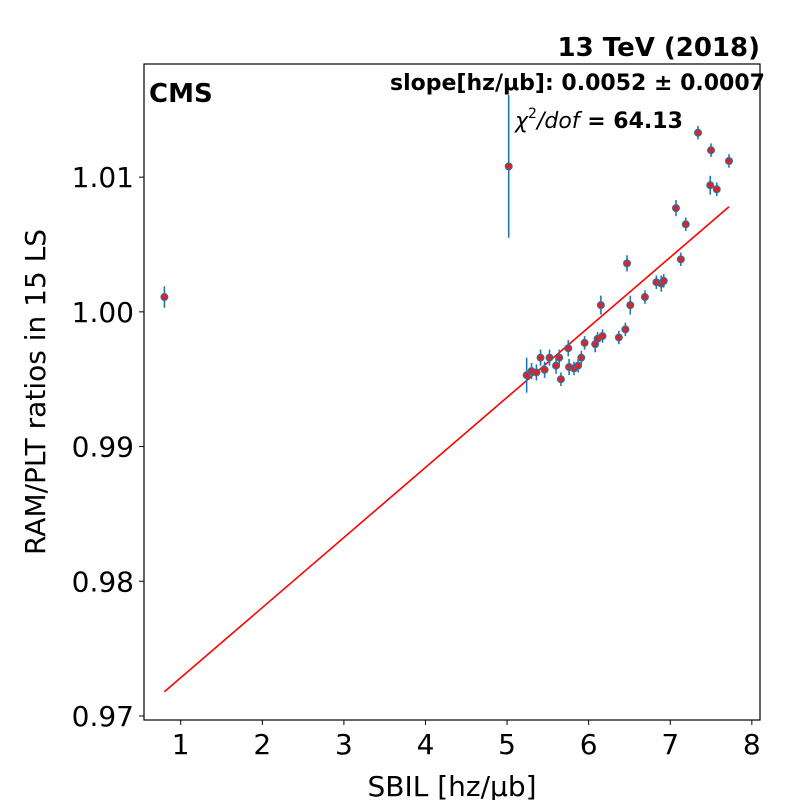 The image size is (800, 800). Describe the element at coordinates (752, 744) in the screenshot. I see `x-tick-label: 8` at that location.